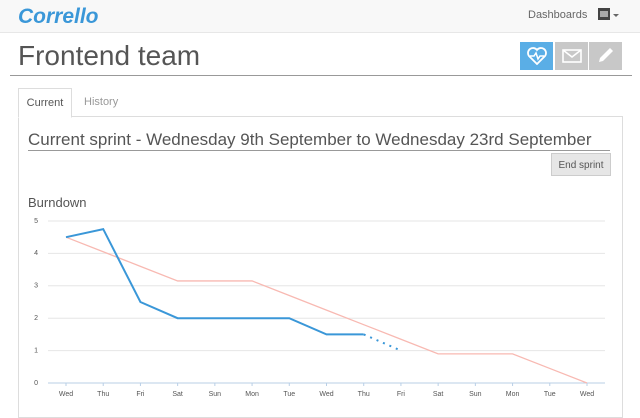 This screenshot has width=640, height=418. Describe the element at coordinates (320, 16) in the screenshot. I see `navbar` at that location.